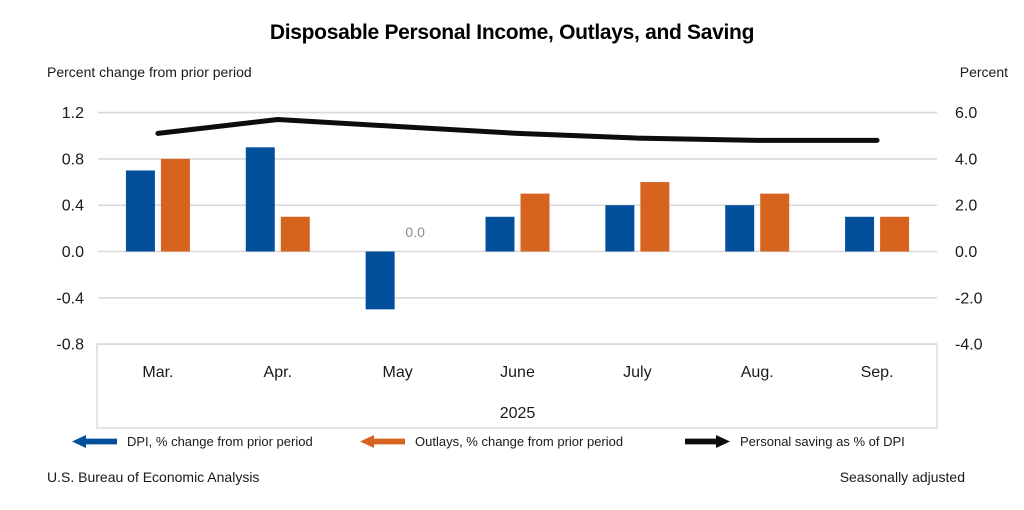 This screenshot has height=510, width=1024. I want to click on legend-label-dpi: DPI, % change from prior period, so click(220, 441).